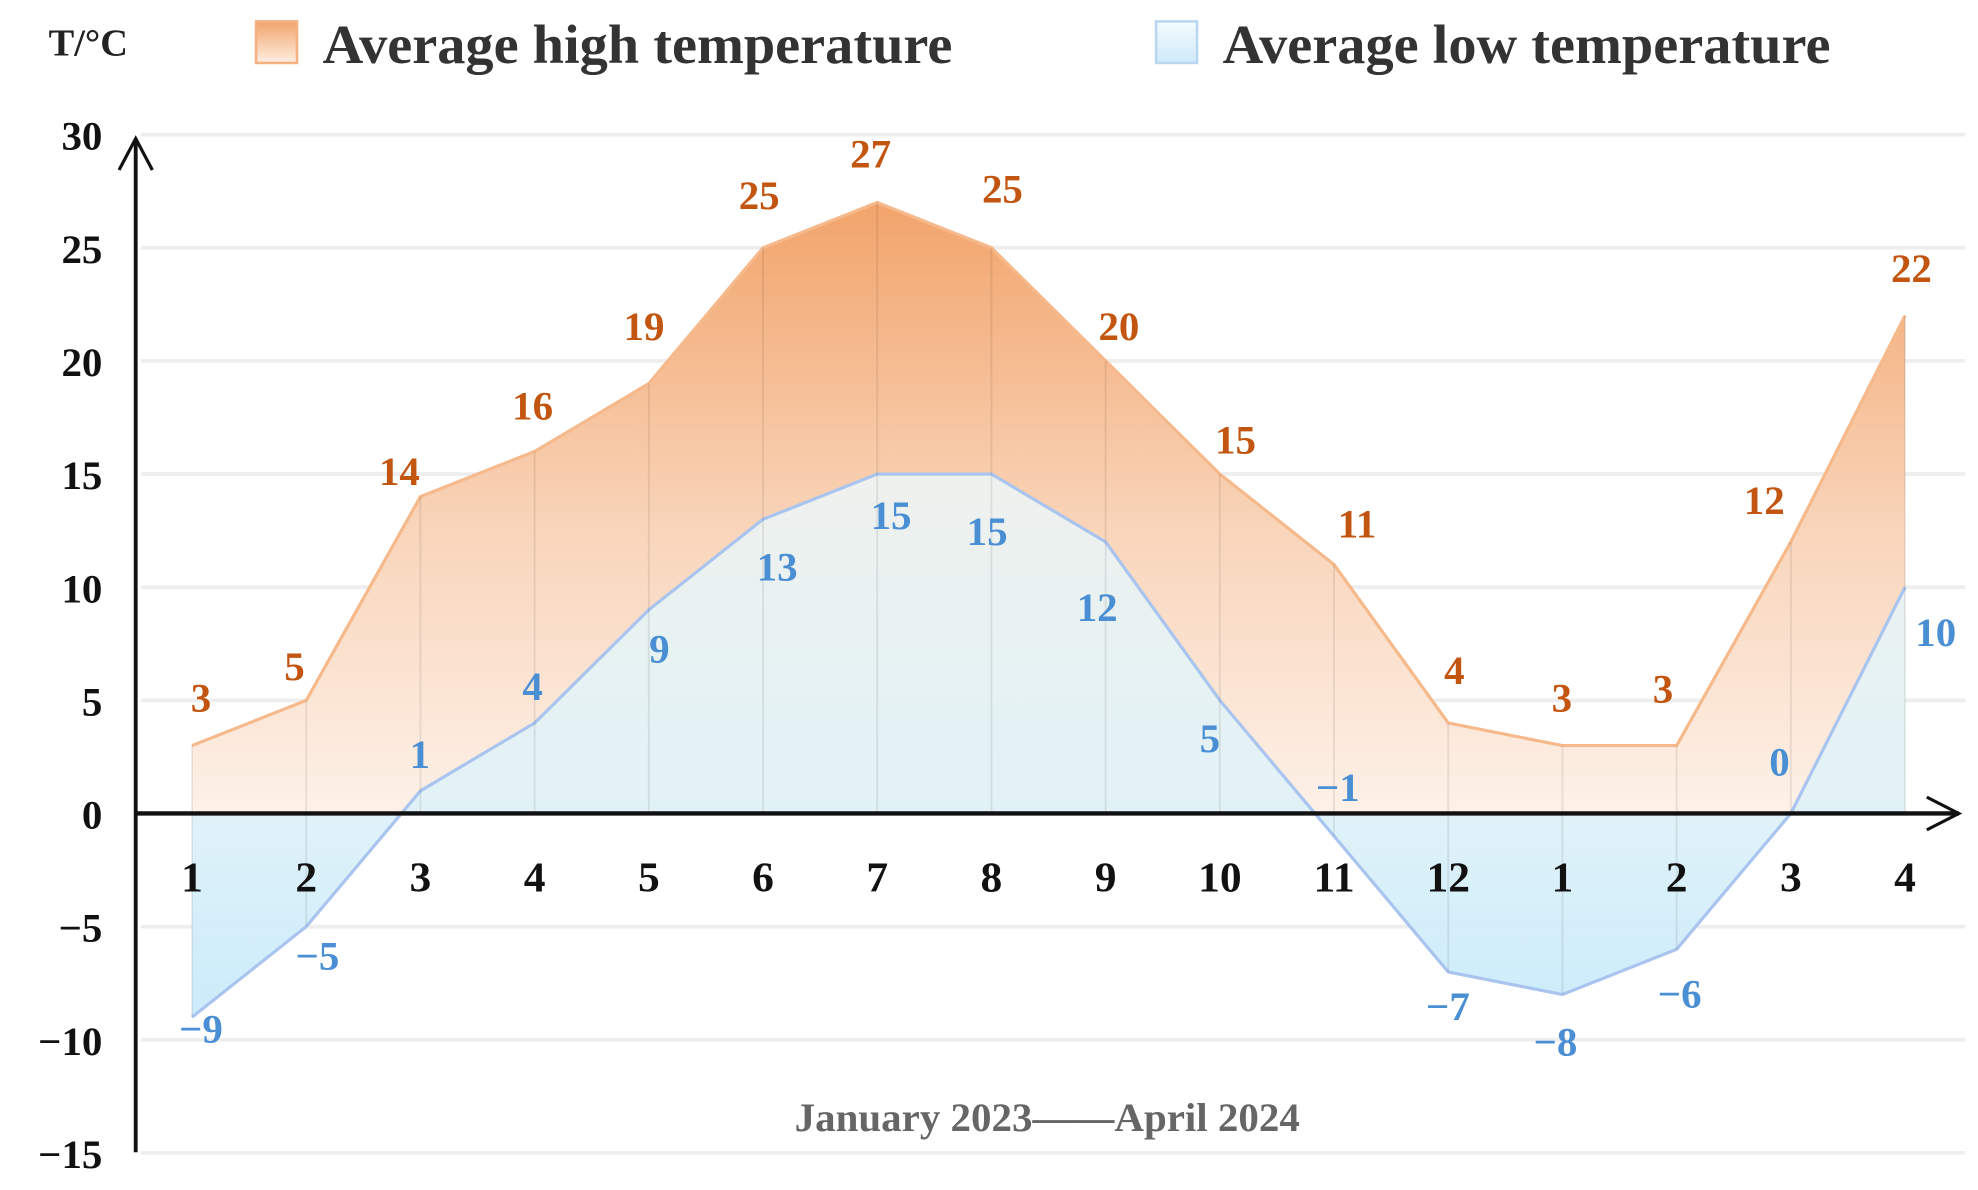  I want to click on low-value-label: −7, so click(1448, 1006).